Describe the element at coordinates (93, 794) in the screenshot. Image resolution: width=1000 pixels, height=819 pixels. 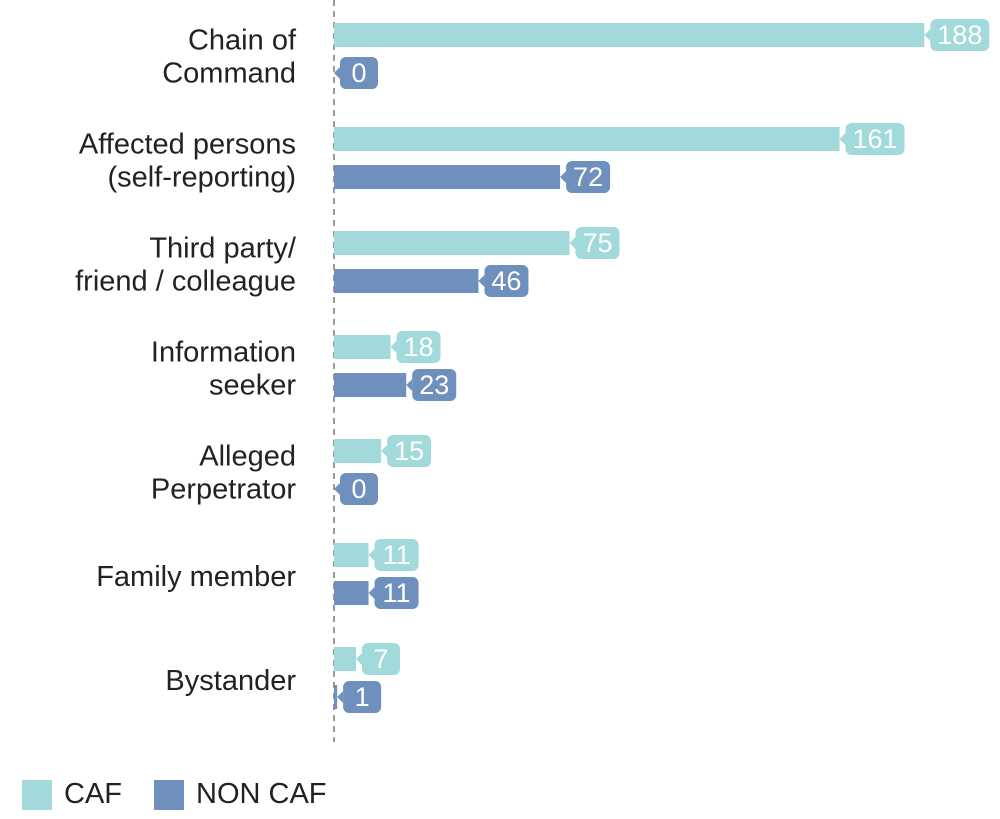
I see `legend-label-caf: CAF` at that location.